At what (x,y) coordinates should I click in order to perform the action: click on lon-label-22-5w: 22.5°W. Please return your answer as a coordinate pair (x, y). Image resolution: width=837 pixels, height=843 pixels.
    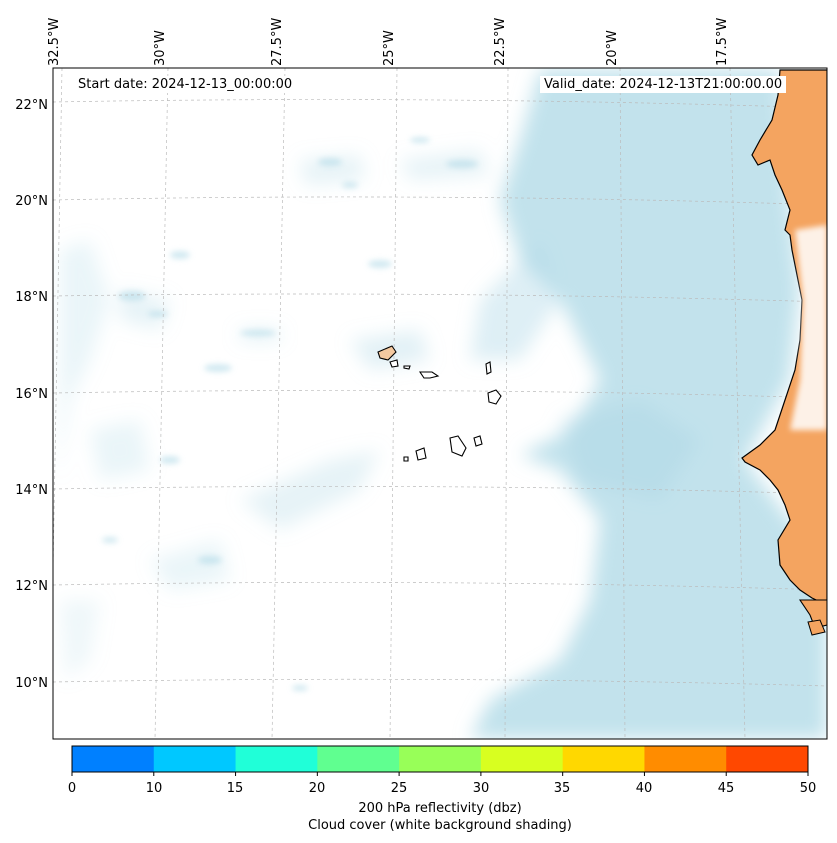
    Looking at the image, I should click on (500, 41).